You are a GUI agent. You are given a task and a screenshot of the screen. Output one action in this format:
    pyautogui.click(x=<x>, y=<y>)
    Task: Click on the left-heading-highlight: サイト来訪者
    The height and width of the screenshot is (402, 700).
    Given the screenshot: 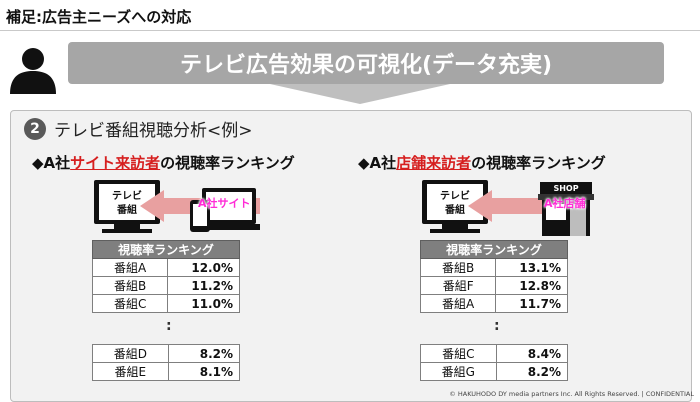 What is the action you would take?
    pyautogui.click(x=115, y=163)
    